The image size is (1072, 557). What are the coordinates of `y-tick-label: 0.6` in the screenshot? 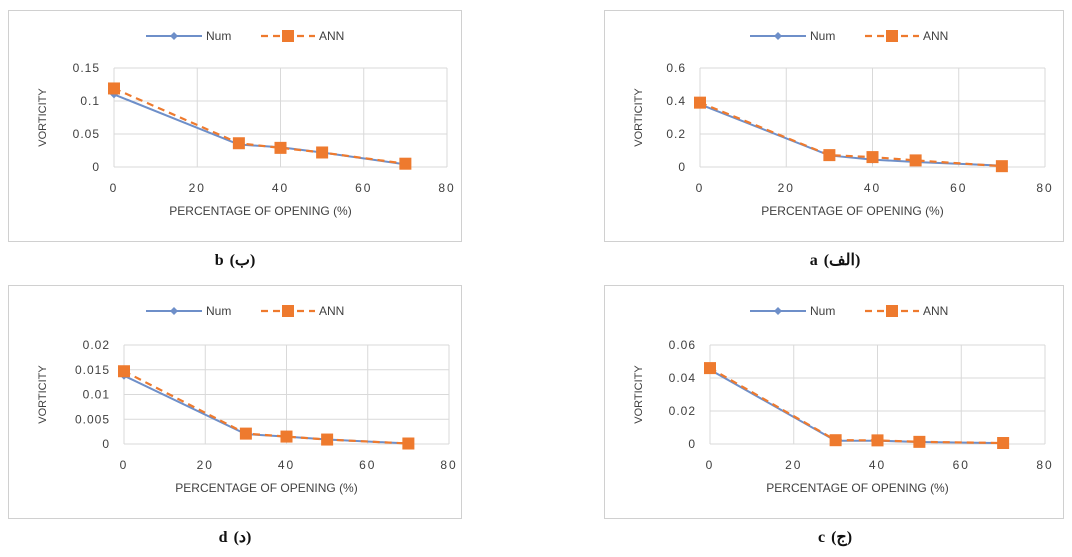 It's located at (676, 68).